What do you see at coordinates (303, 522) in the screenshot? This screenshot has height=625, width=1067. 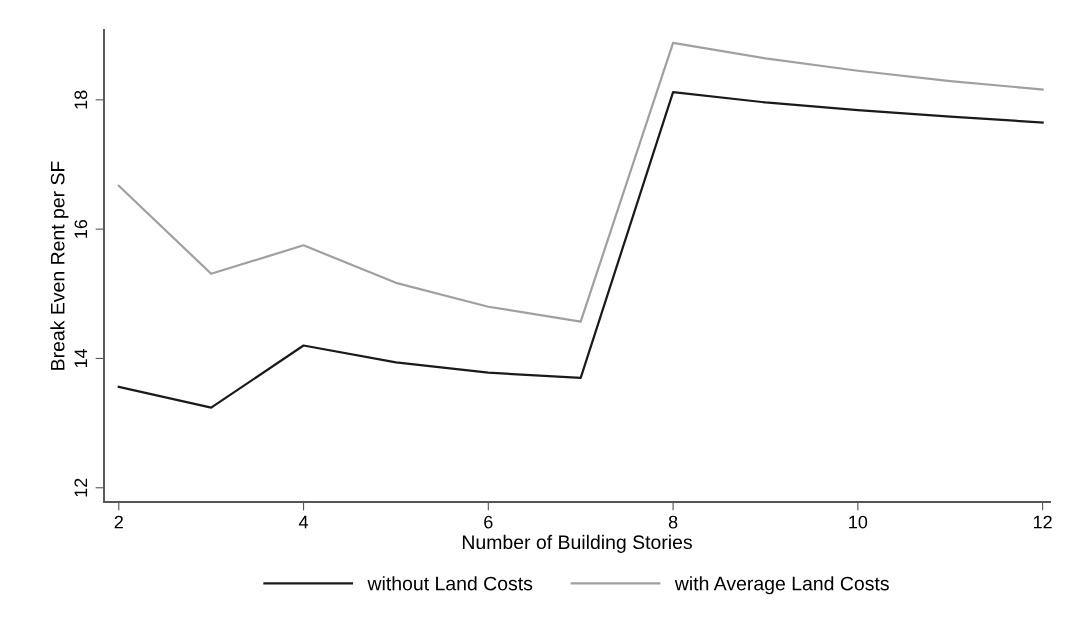 I see `x-tick-label: 4` at bounding box center [303, 522].